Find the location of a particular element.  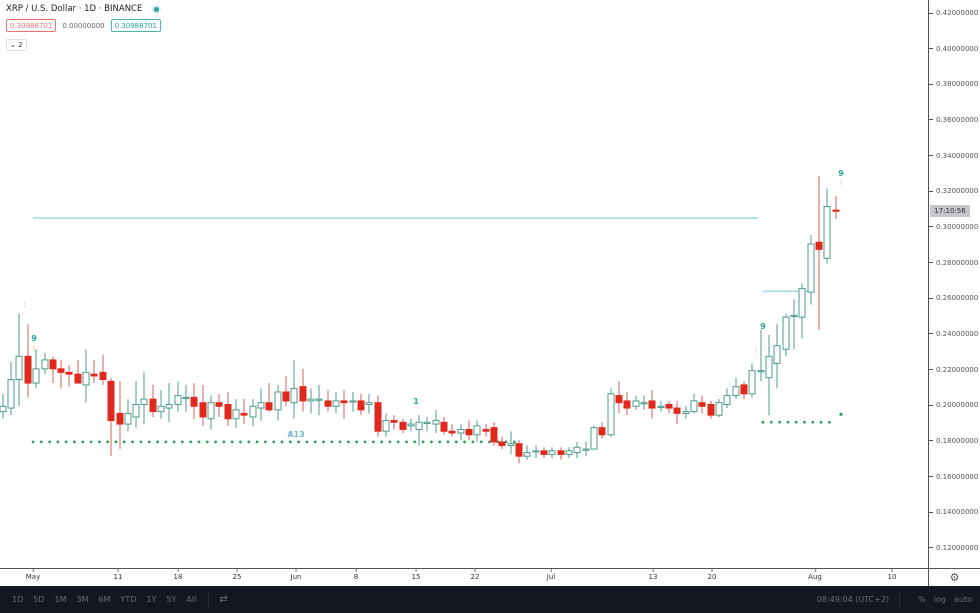

time-tick-label: Jul is located at coordinates (551, 575).